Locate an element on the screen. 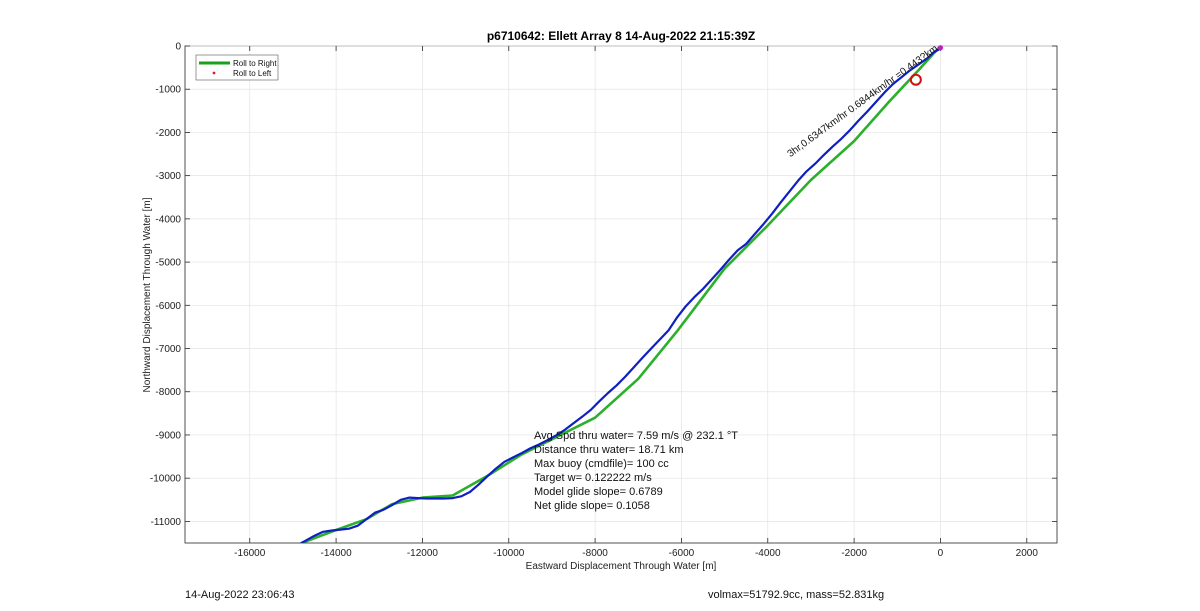 The width and height of the screenshot is (1200, 611). legend: Roll to Right Roll to Left is located at coordinates (237, 67).